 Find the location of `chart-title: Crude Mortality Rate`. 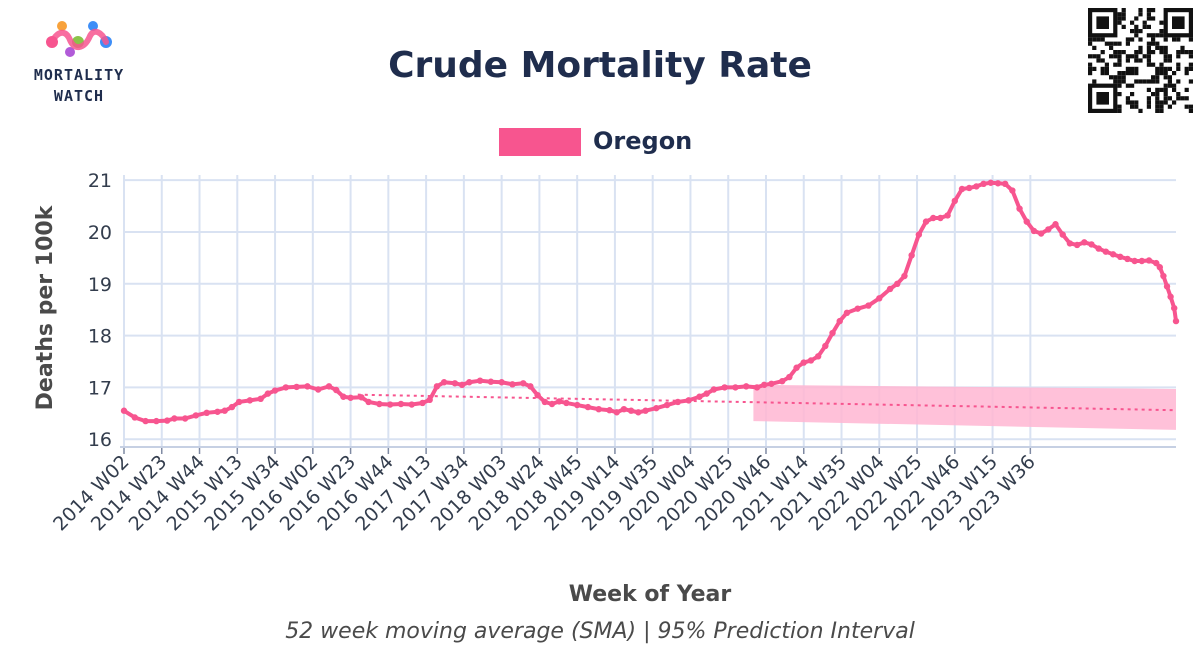

chart-title: Crude Mortality Rate is located at coordinates (600, 65).